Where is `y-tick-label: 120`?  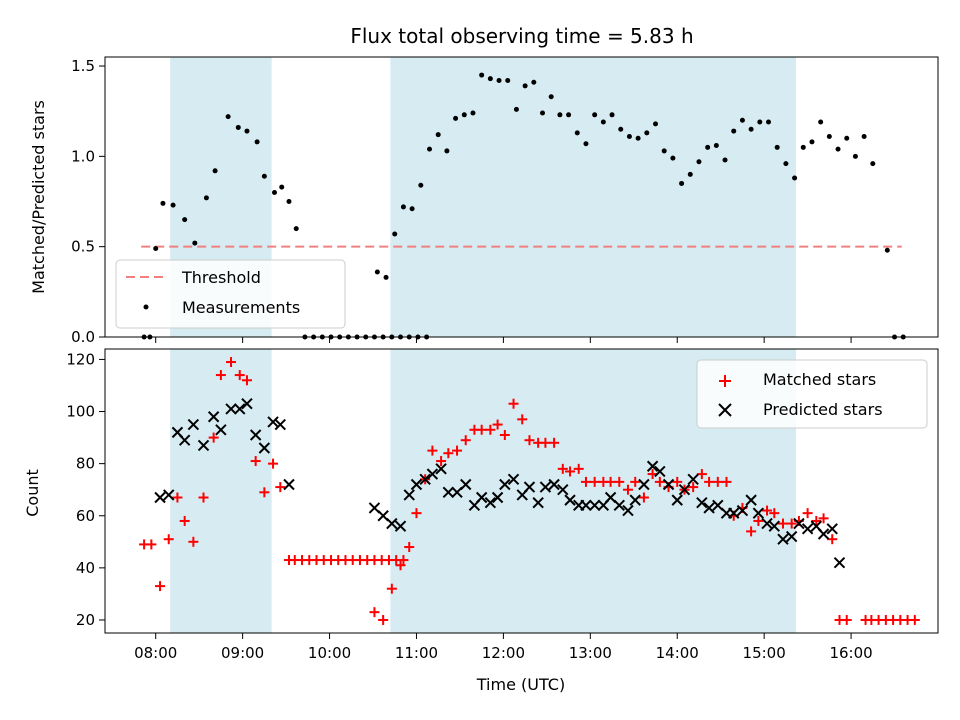 y-tick-label: 120 is located at coordinates (80, 359).